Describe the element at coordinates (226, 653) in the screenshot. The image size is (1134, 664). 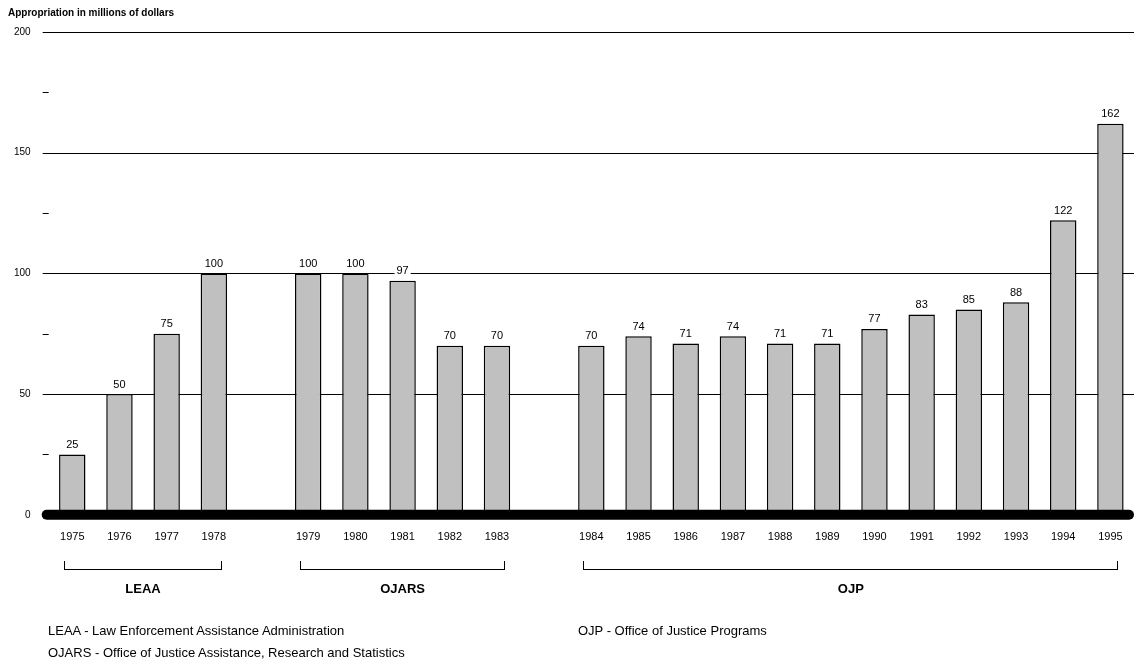
I see `text: OJARS - Office of Justice Assistance, Research and Statistics` at that location.